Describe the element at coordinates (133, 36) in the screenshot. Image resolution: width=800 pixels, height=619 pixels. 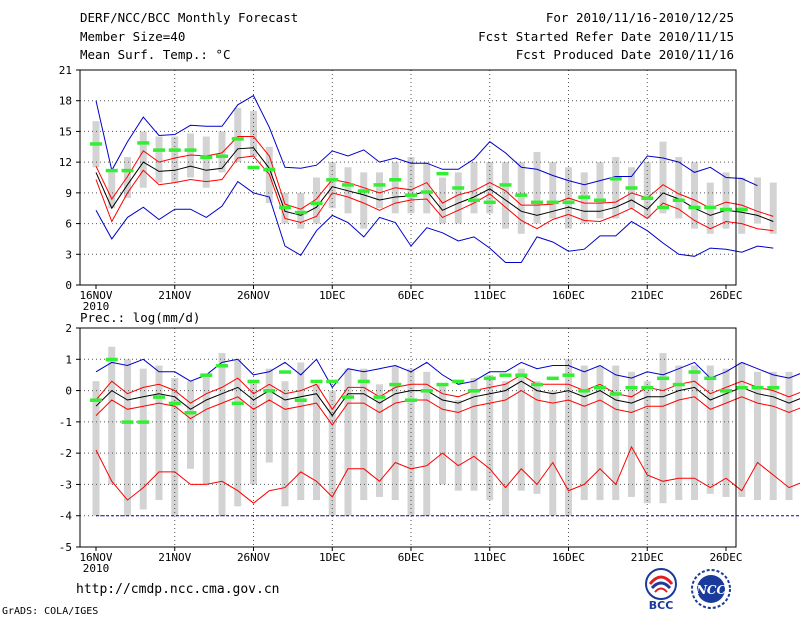
I see `member-size: Member Size=40` at that location.